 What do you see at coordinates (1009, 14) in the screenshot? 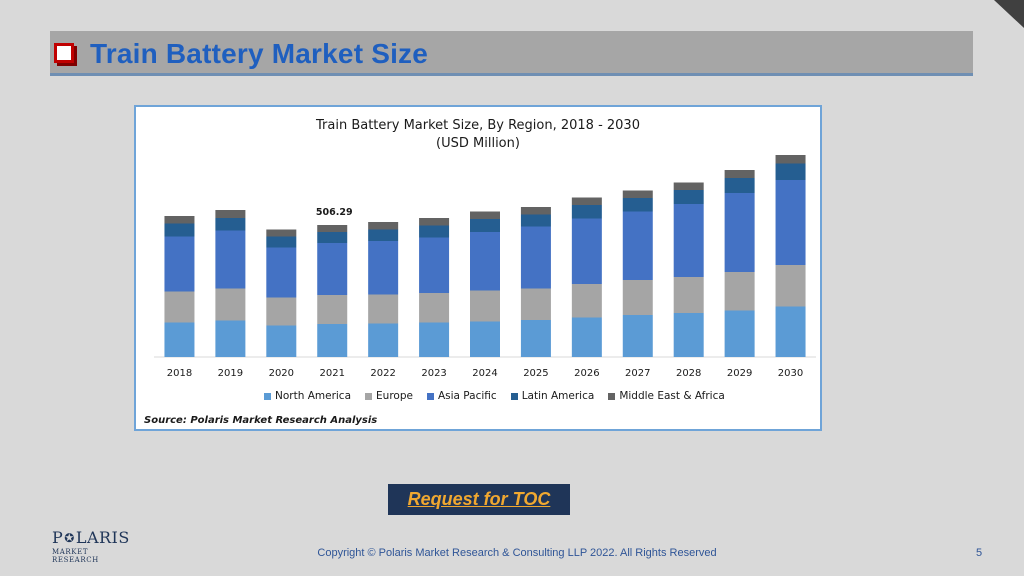
I see `corner-decoration` at bounding box center [1009, 14].